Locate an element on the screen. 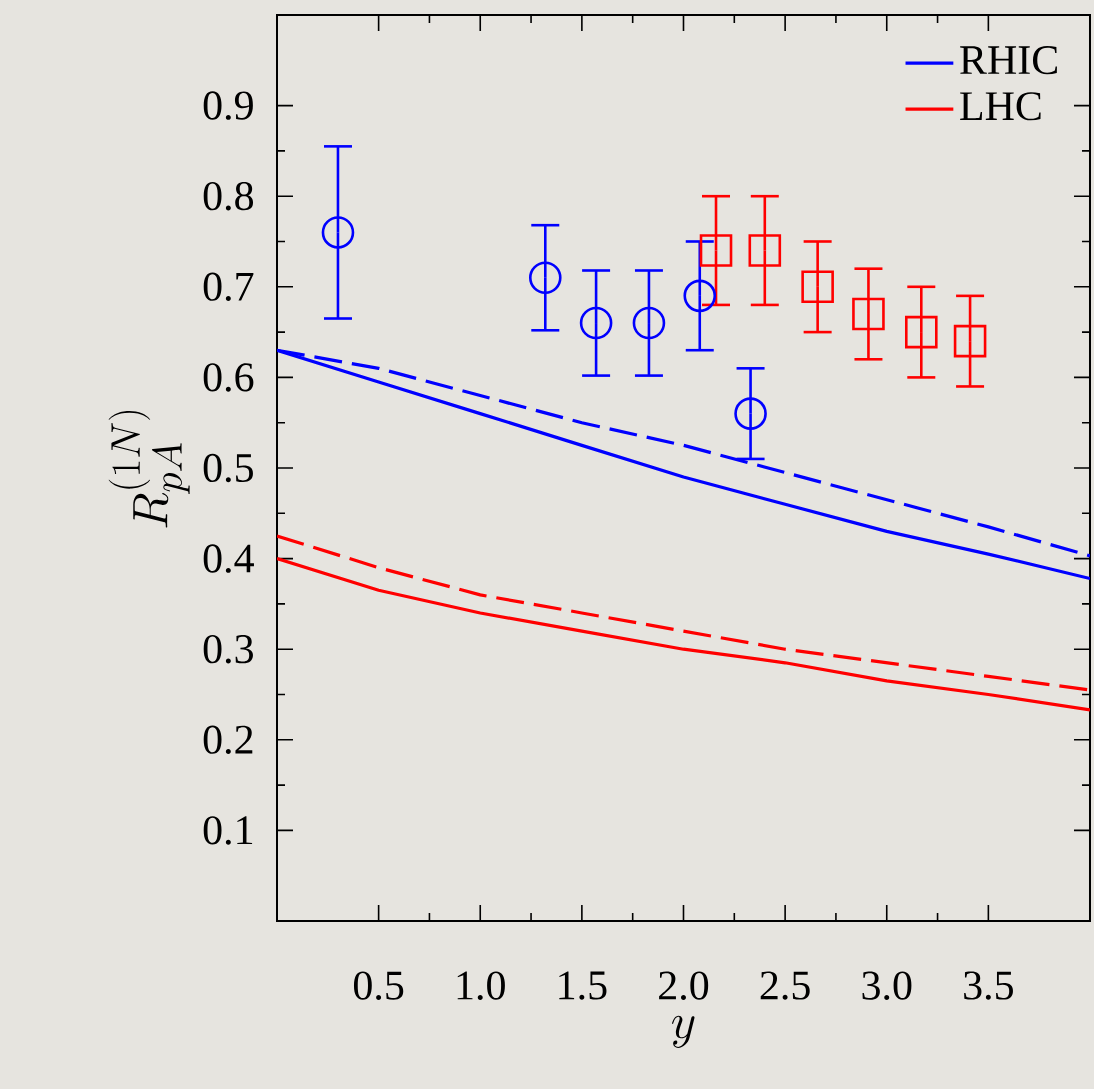 The image size is (1094, 1089). line-series is located at coordinates (683, 634).